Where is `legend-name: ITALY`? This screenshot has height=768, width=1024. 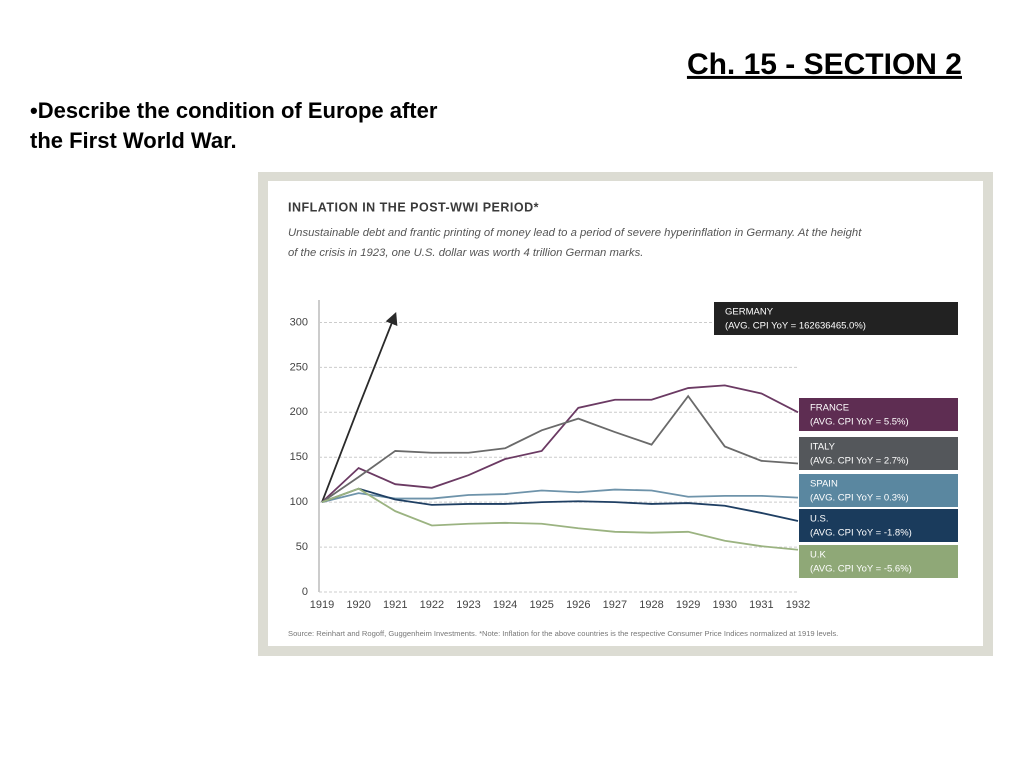
legend-name: ITALY is located at coordinates (823, 447).